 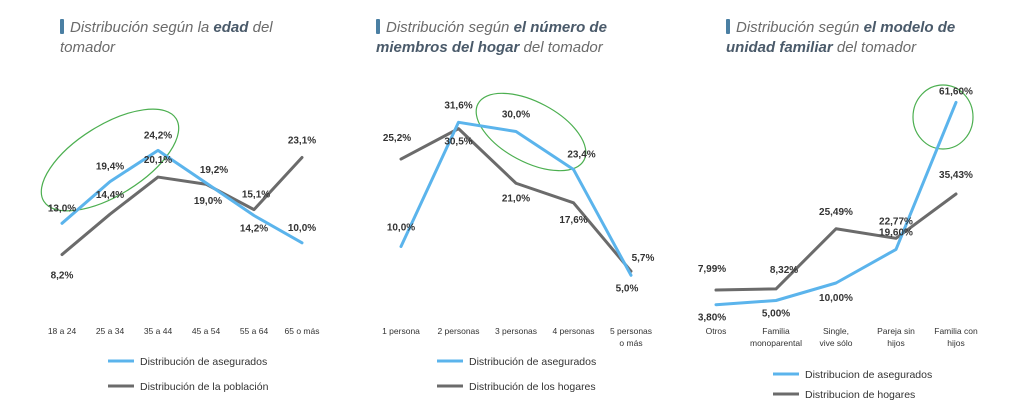 I want to click on x-tick-label: Otros, so click(x=716, y=331).